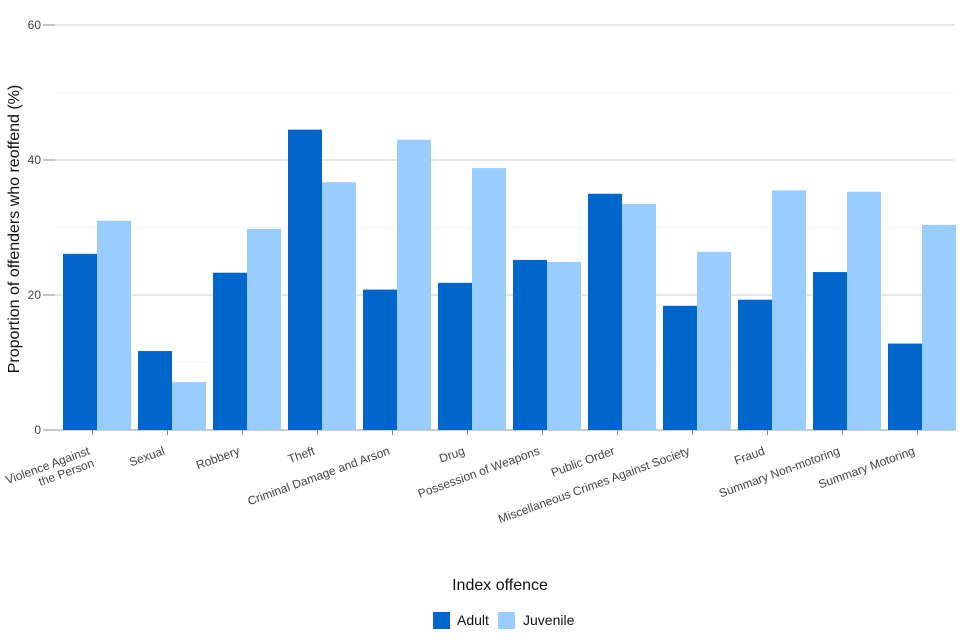 Image resolution: width=960 pixels, height=640 pixels. What do you see at coordinates (441, 620) in the screenshot?
I see `legend-swatch-adult` at bounding box center [441, 620].